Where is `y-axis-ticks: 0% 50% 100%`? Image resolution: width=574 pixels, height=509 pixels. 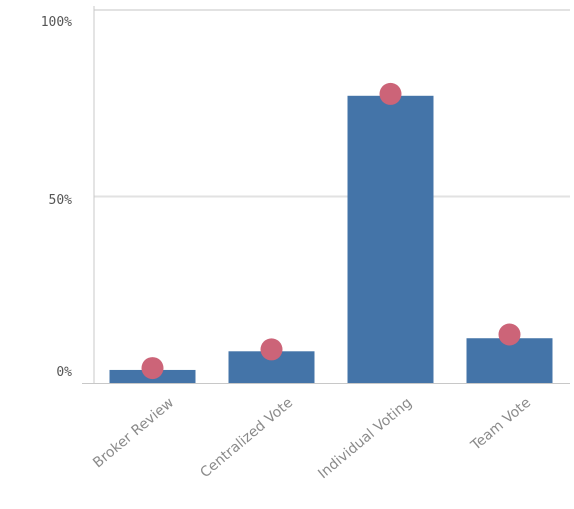
y-axis-ticks: 0% 50% 100% is located at coordinates (56, 197).